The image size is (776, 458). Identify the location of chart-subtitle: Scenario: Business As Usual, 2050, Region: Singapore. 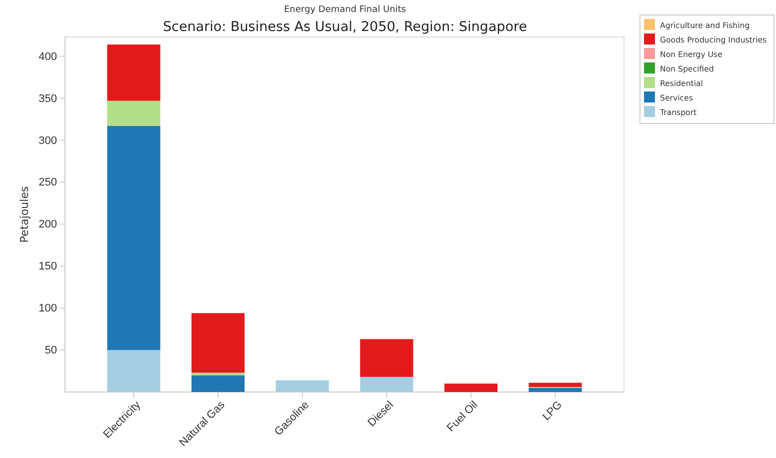
(345, 27).